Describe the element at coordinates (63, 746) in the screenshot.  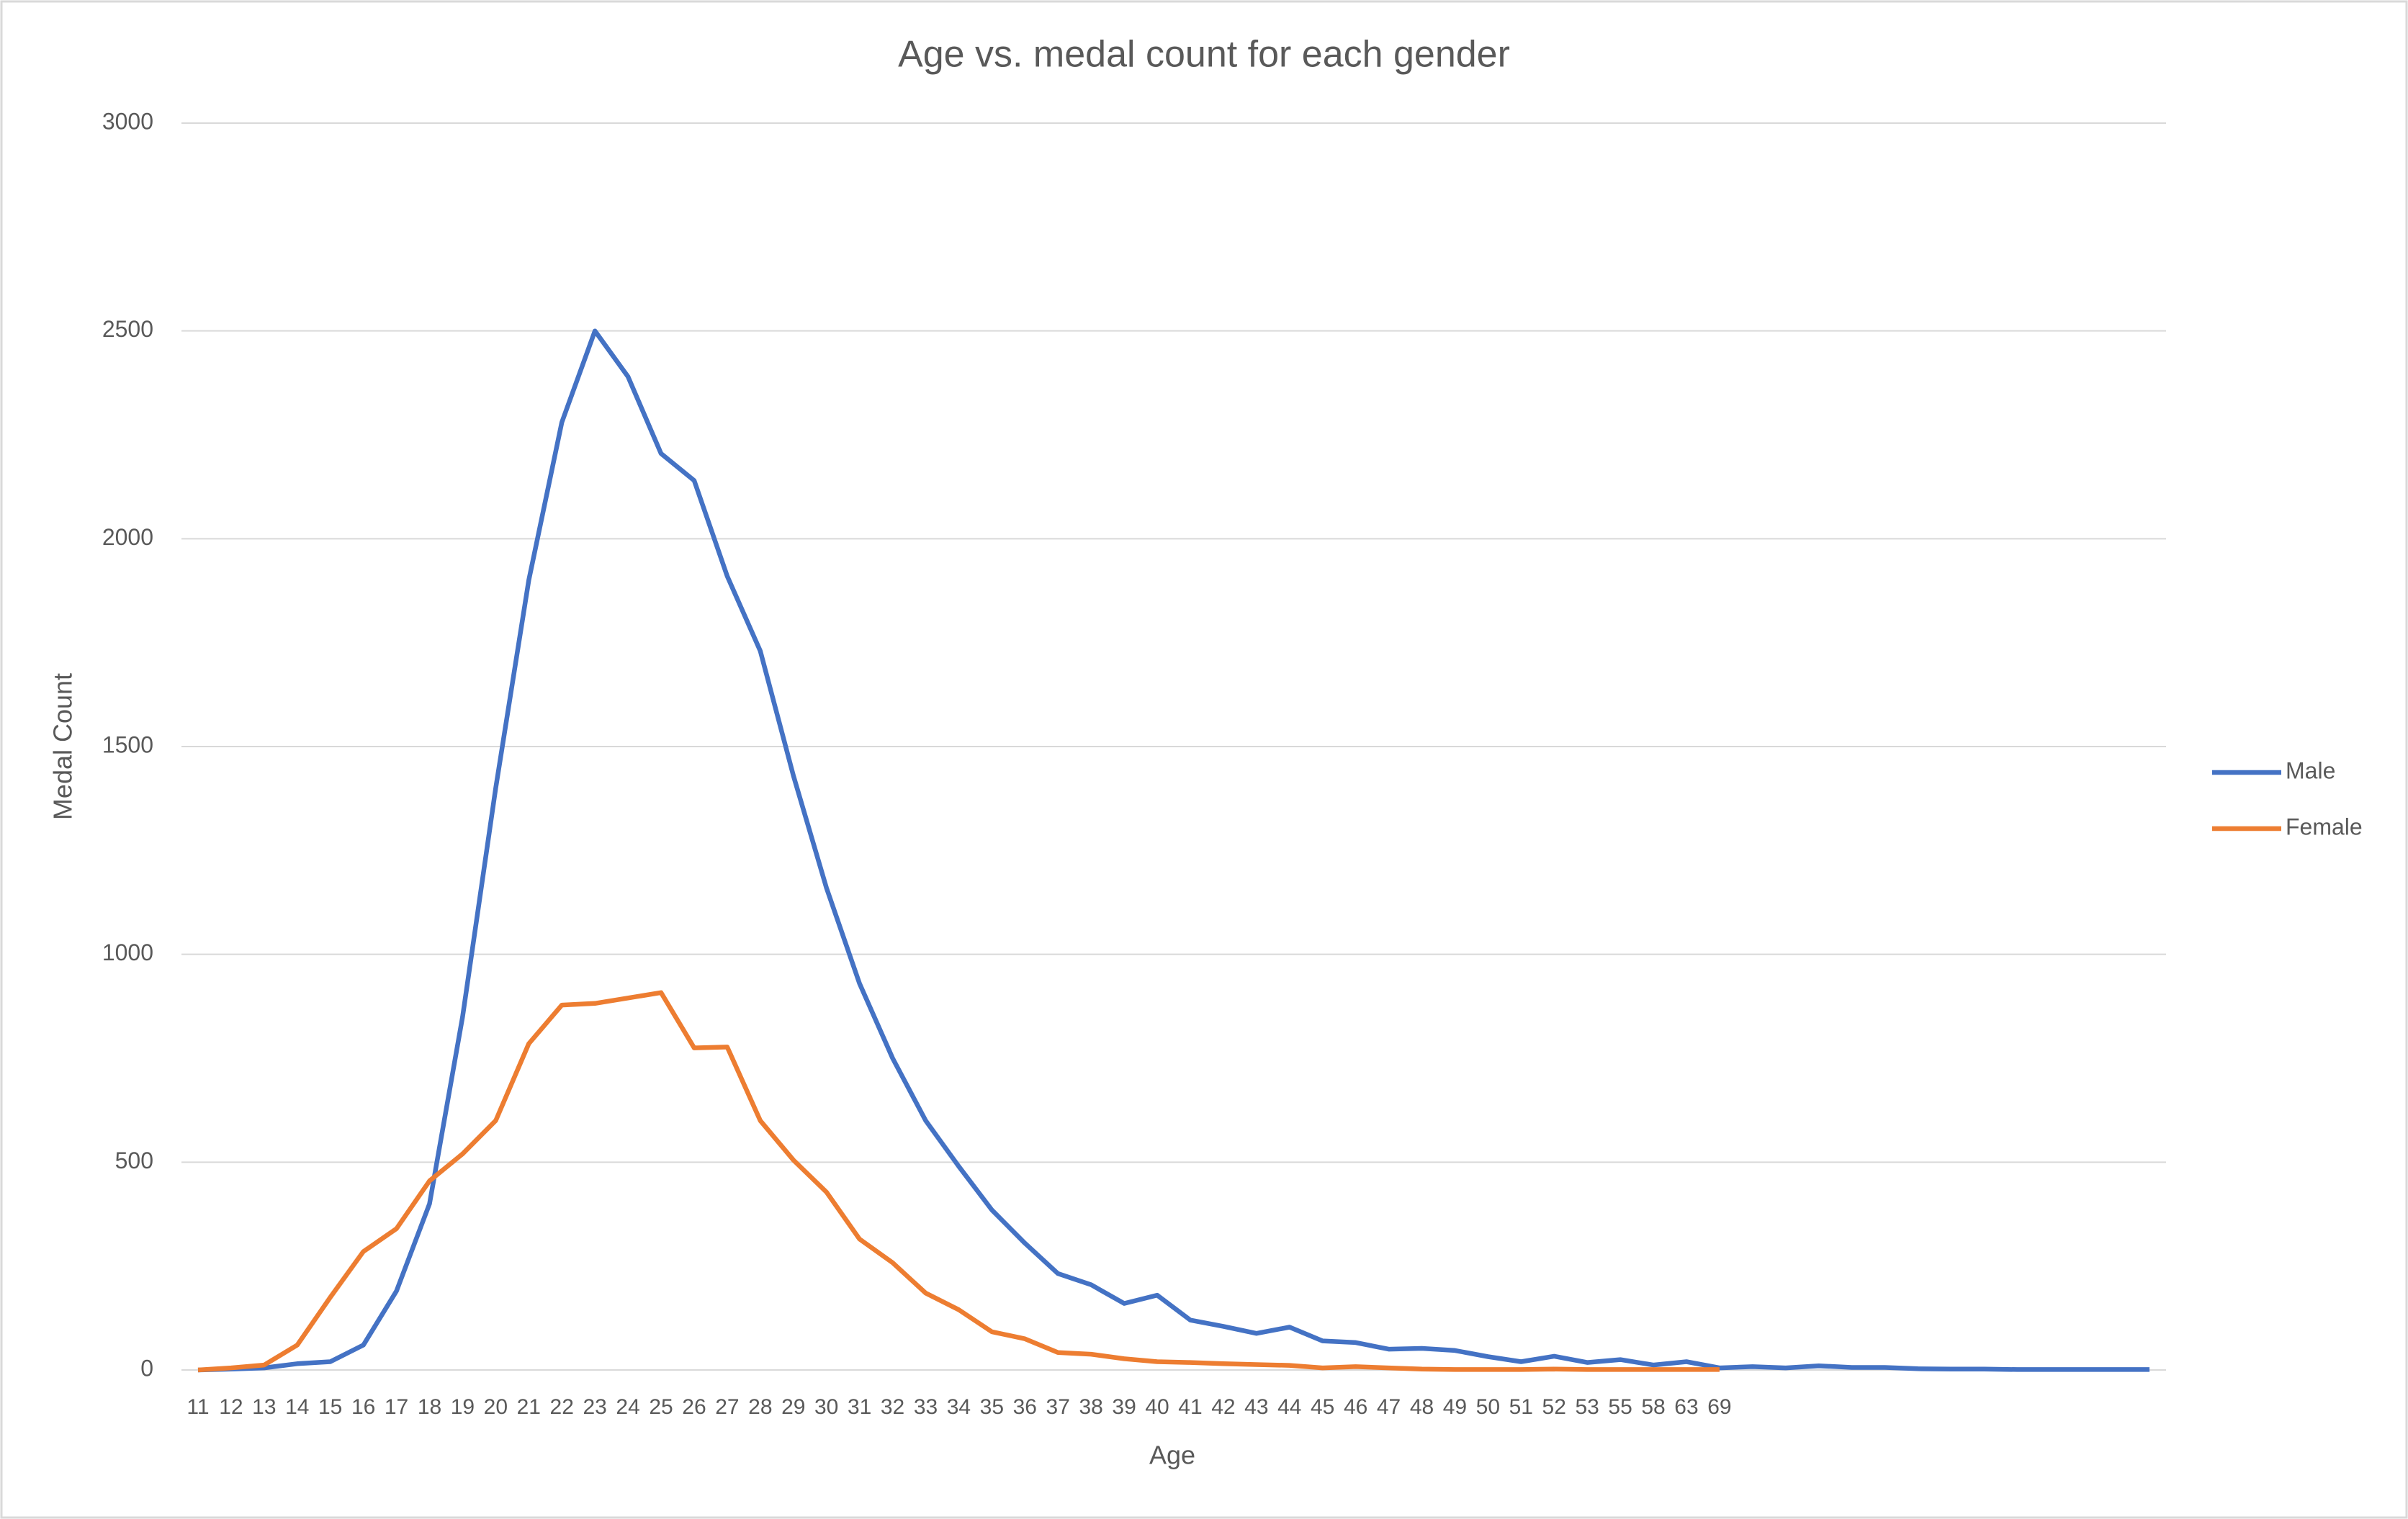
I see `y-axis-title: Medal Count` at that location.